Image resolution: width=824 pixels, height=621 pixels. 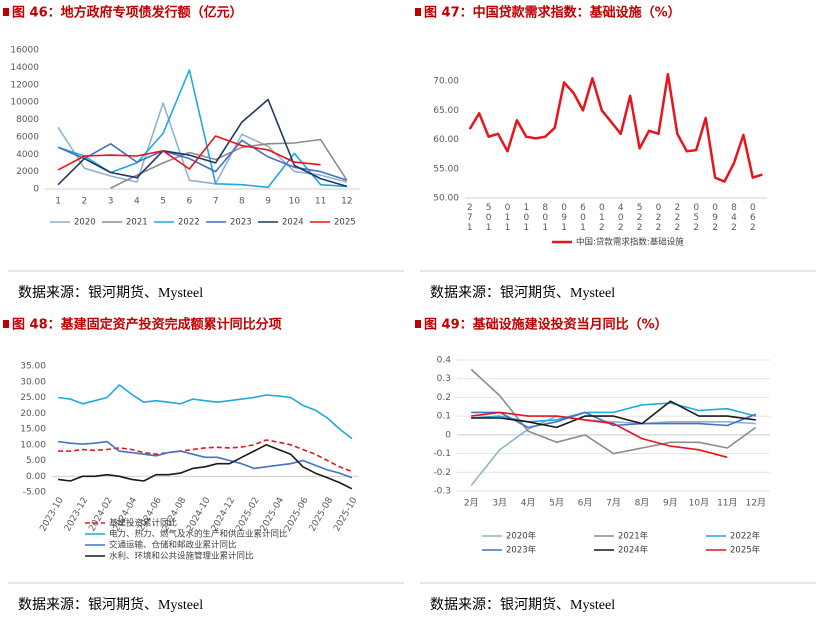 What do you see at coordinates (602, 218) in the screenshot?
I see `x-tick-label: 012` at bounding box center [602, 218].